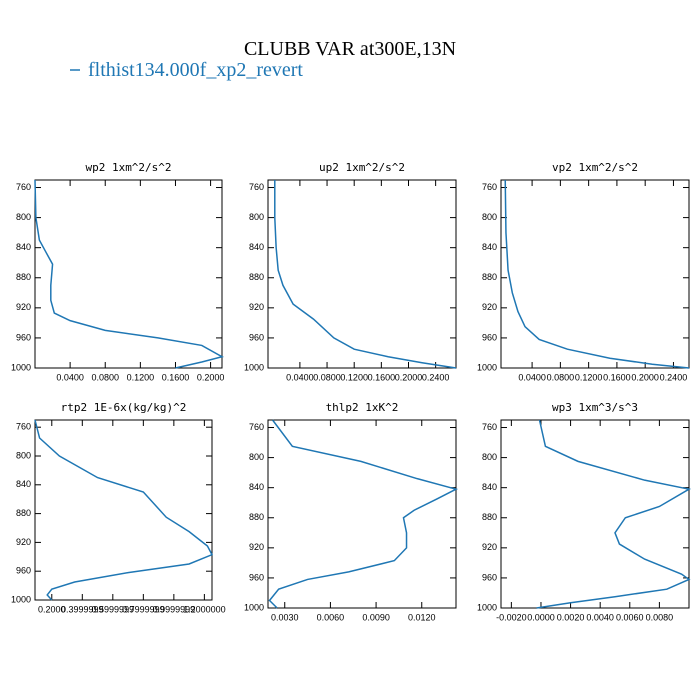 The height and width of the screenshot is (700, 700). I want to click on x-tick-label: 0.0080, so click(660, 617).